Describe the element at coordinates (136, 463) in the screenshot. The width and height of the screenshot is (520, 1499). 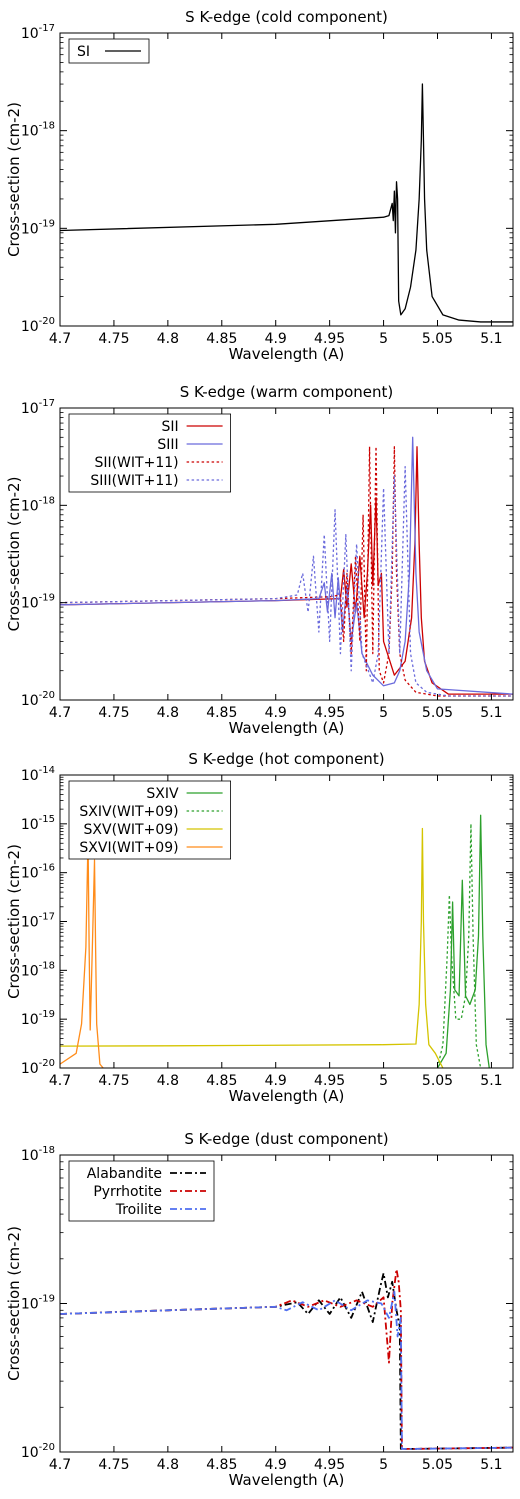
I see `legend-label: SII(WIT+11)` at that location.